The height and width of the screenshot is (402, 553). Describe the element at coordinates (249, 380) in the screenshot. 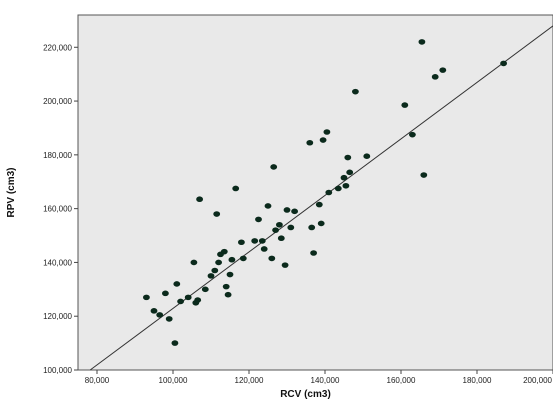

I see `x-tick-label: 120,000` at that location.